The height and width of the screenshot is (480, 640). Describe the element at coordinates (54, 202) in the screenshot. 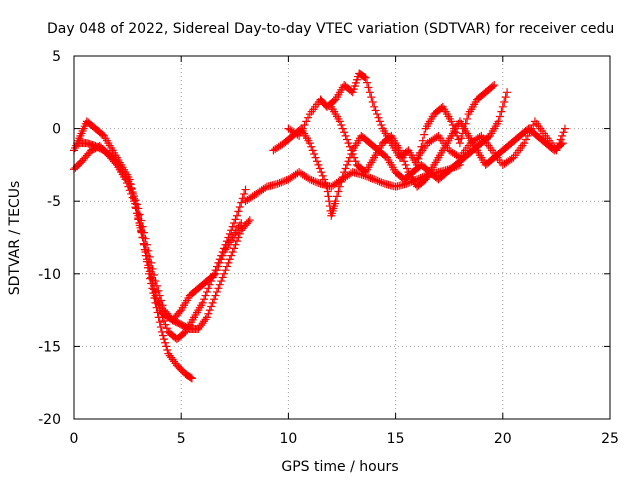

I see `y-tick-label: -5` at that location.